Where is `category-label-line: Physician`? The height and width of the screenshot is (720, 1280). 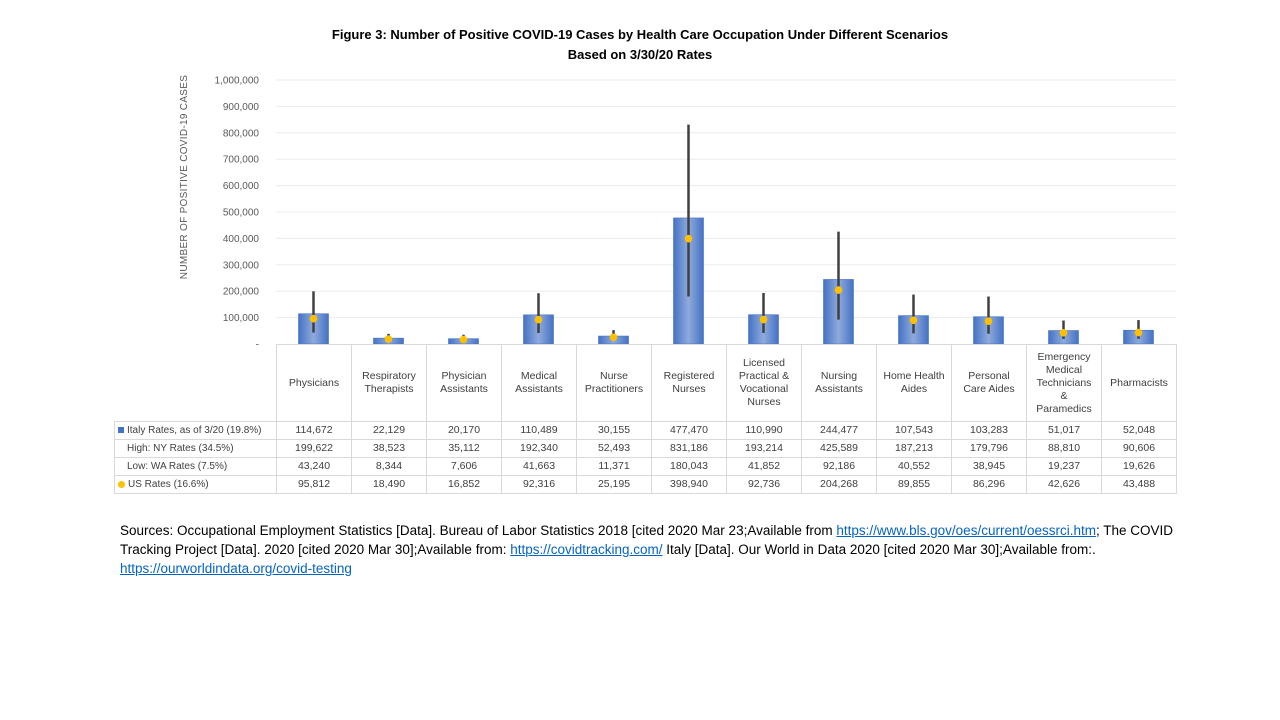 category-label-line: Physician is located at coordinates (464, 376).